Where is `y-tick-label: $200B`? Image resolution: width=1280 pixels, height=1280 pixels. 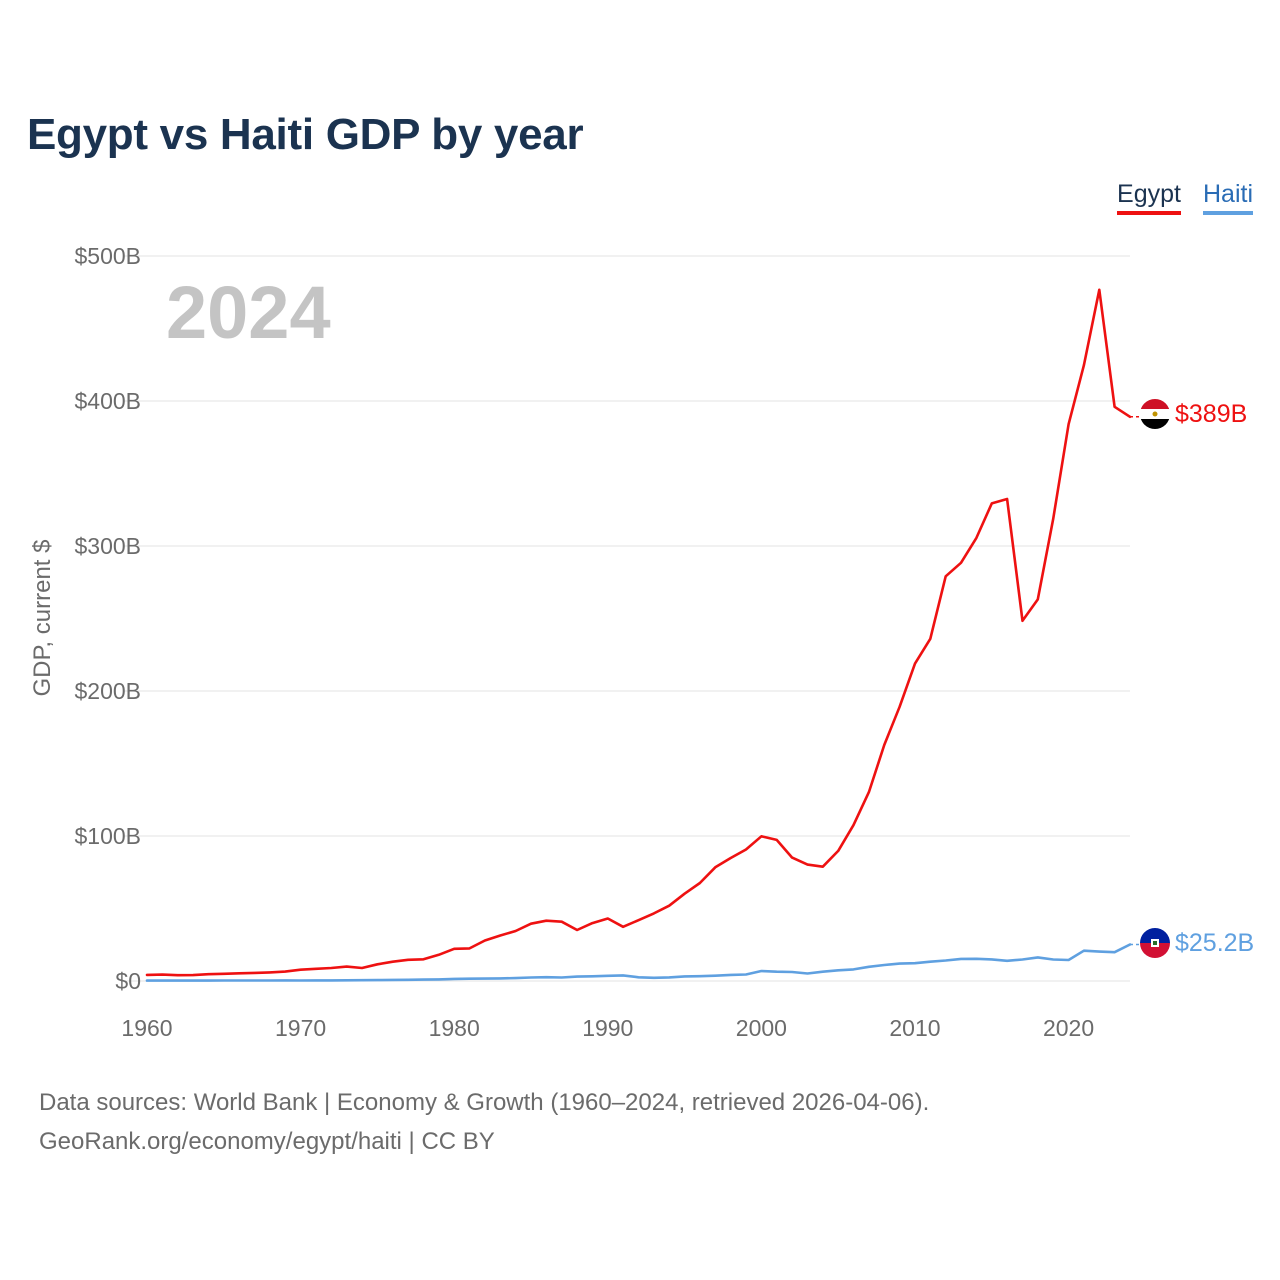 y-tick-label: $200B is located at coordinates (107, 691).